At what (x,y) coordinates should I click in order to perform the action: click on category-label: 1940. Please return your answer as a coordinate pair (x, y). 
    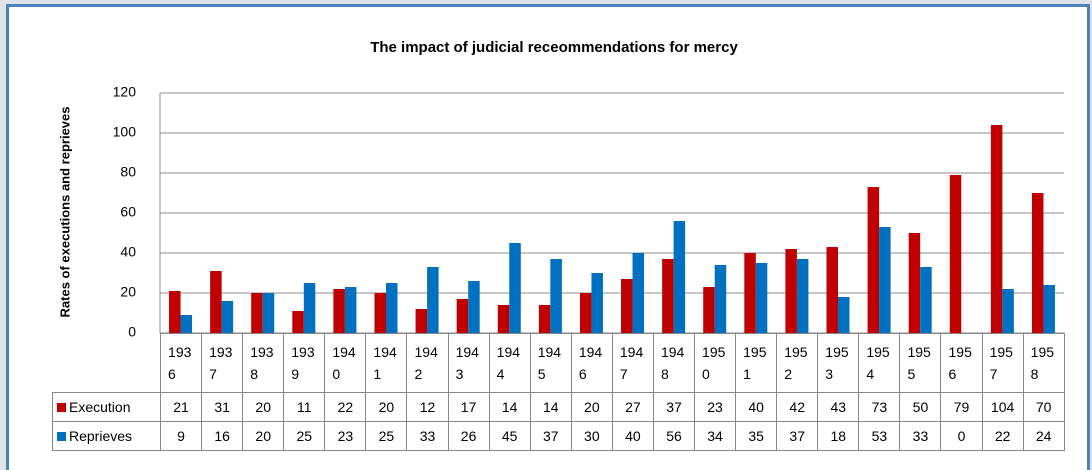
    Looking at the image, I should click on (344, 363).